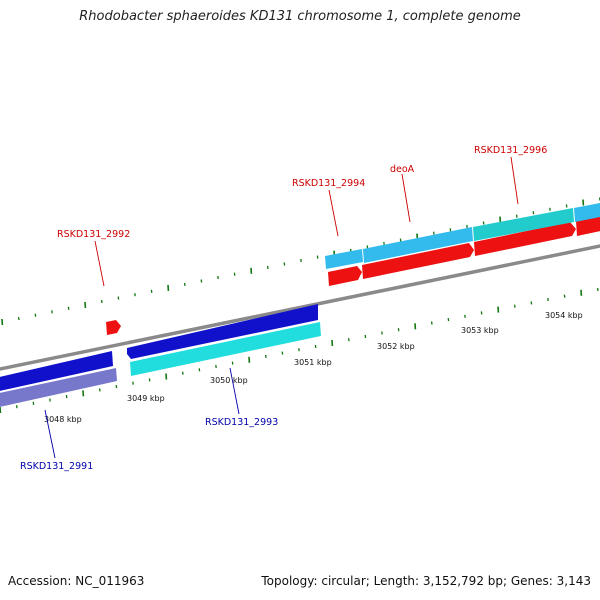 The height and width of the screenshot is (600, 600). I want to click on gene-label-2992: RSKD131_2992, so click(93, 234).